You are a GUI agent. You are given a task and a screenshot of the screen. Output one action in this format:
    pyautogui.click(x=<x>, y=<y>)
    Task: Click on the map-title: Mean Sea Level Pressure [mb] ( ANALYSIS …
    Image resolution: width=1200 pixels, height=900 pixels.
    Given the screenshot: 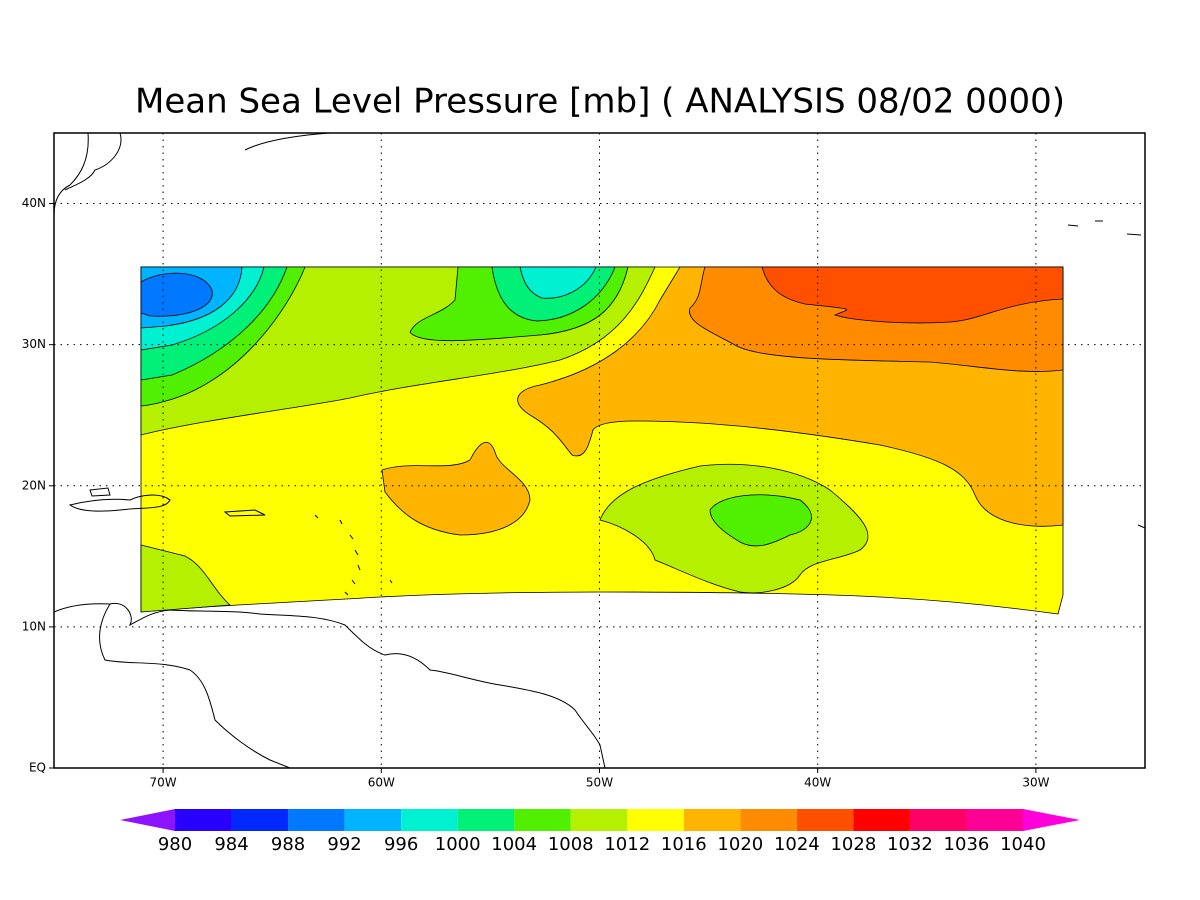 What is the action you would take?
    pyautogui.click(x=600, y=102)
    